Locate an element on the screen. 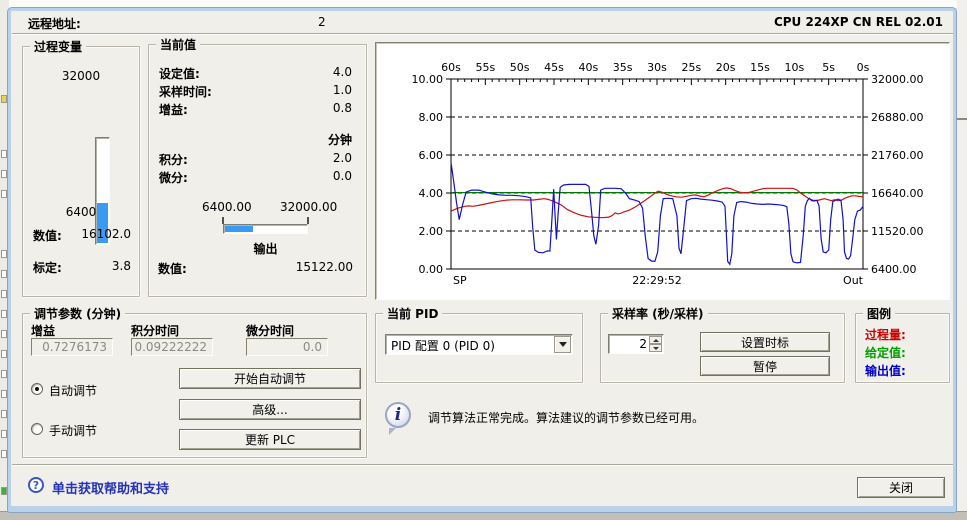  output-max-label: 32000.00 is located at coordinates (309, 207).